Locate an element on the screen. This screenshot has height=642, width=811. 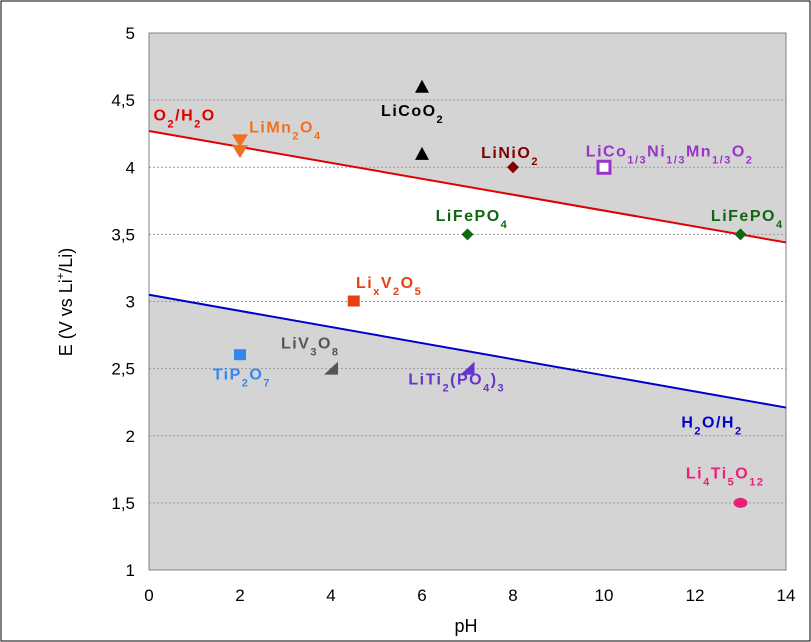
y-tick-label: 3,5 is located at coordinates (123, 234).